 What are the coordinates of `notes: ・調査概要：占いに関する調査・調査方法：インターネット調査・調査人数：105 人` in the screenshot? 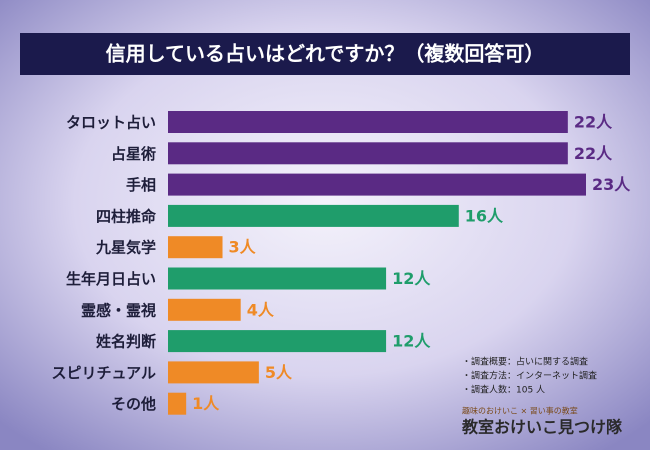 It's located at (529, 376).